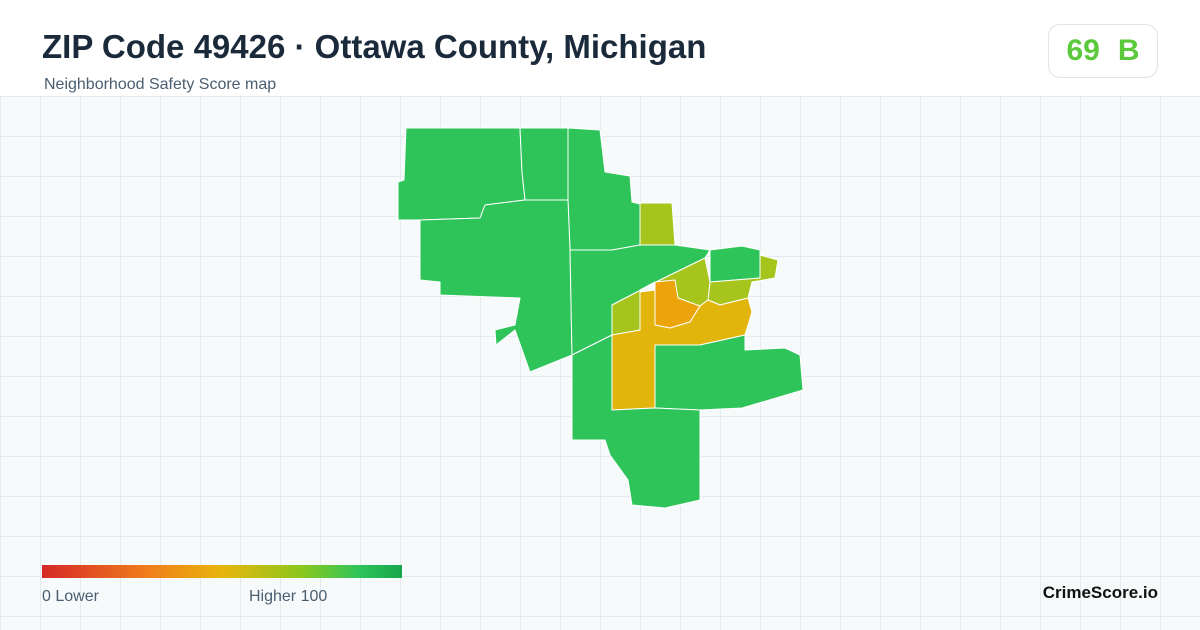 Image resolution: width=1200 pixels, height=630 pixels. Describe the element at coordinates (70, 596) in the screenshot. I see `legend-min-label: 0 Lower` at that location.